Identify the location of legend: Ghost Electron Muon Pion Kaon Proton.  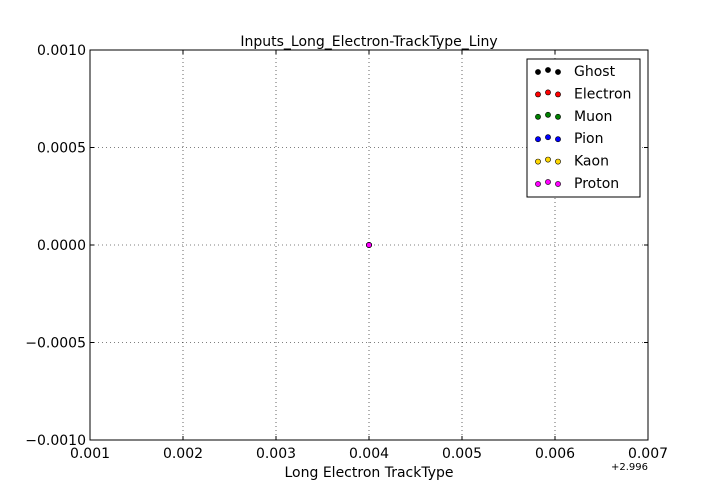
(583, 128).